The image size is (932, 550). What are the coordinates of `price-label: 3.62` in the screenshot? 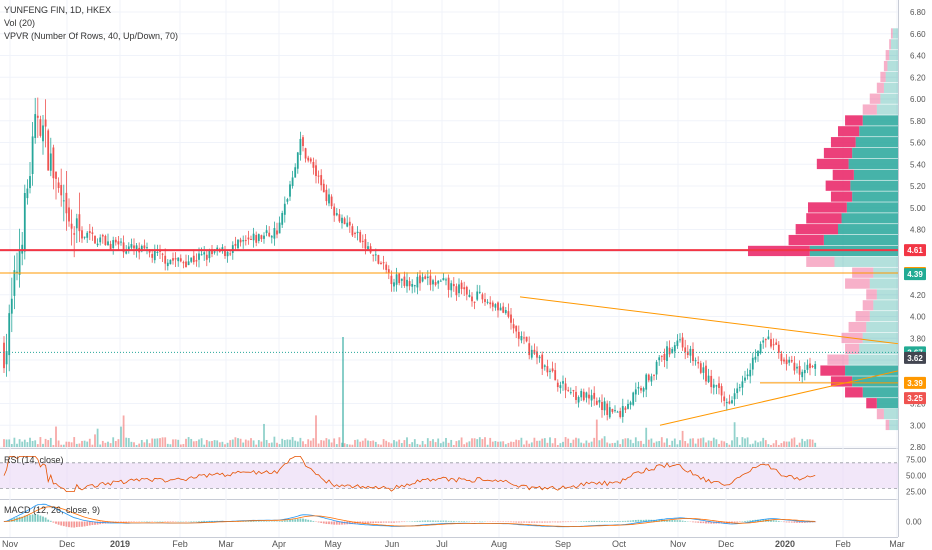 It's located at (915, 357).